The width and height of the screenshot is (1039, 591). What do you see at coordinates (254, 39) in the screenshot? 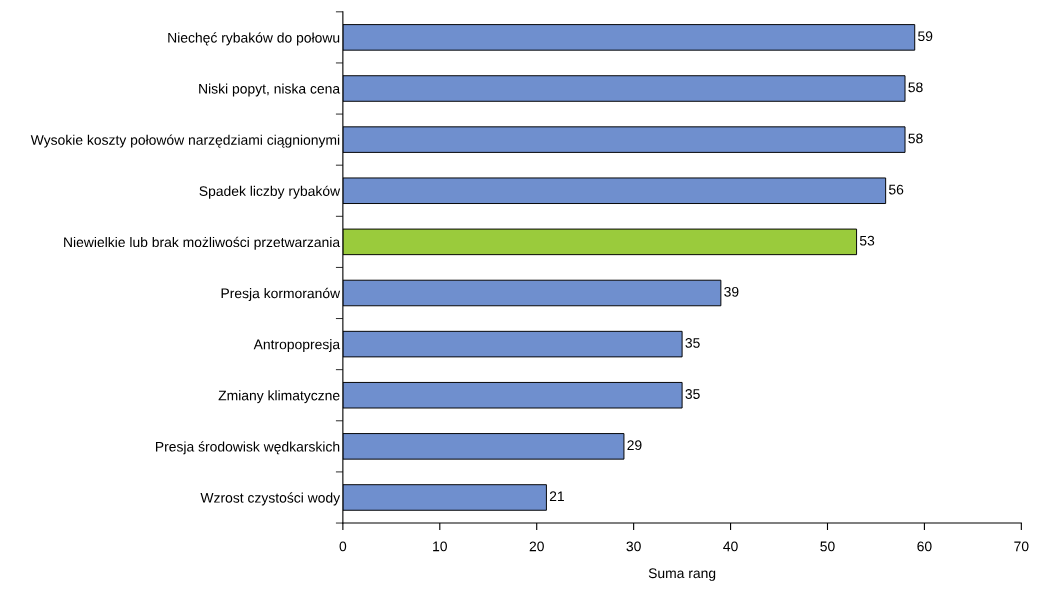
I see `y-tick-label: Niechęć rybaków do połowu` at bounding box center [254, 39].